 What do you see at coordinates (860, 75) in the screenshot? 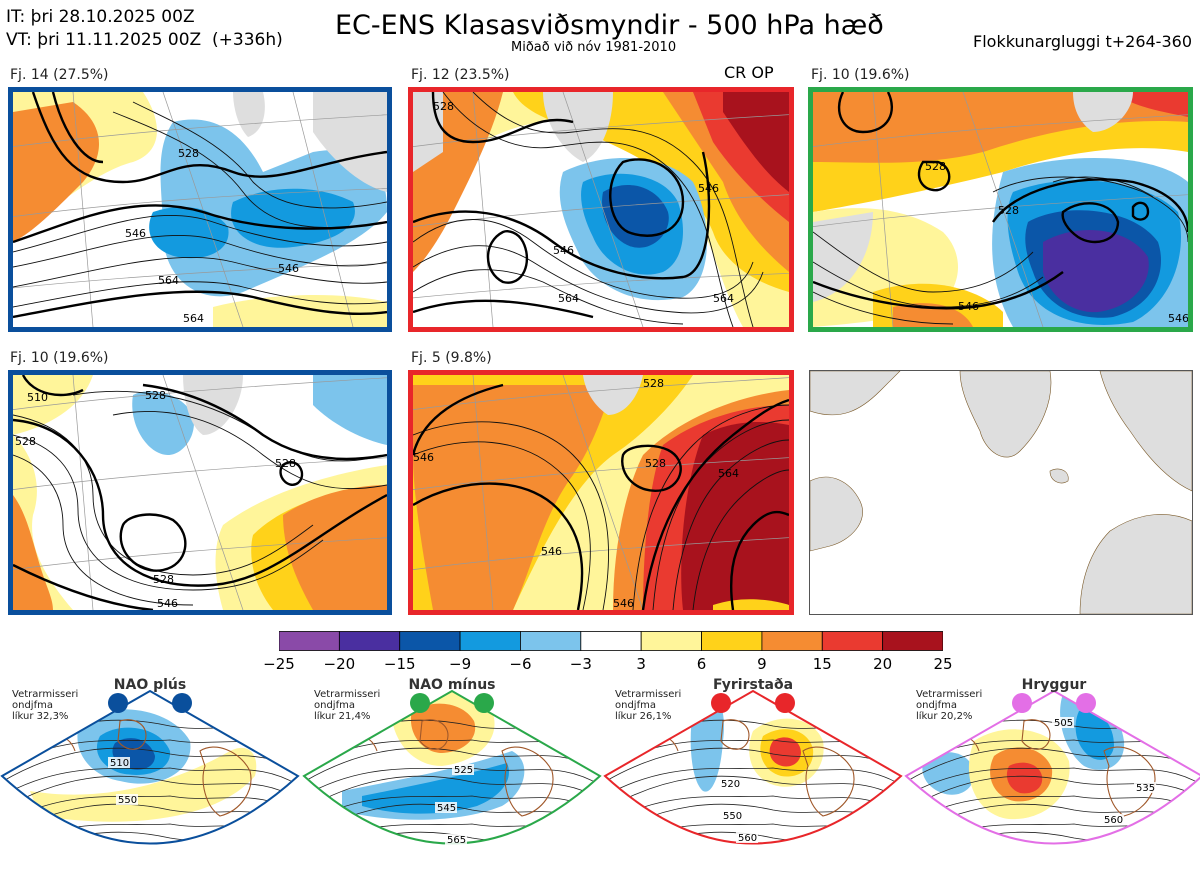
I see `panel-3-label: Fj. 10 (19.6%)` at bounding box center [860, 75].